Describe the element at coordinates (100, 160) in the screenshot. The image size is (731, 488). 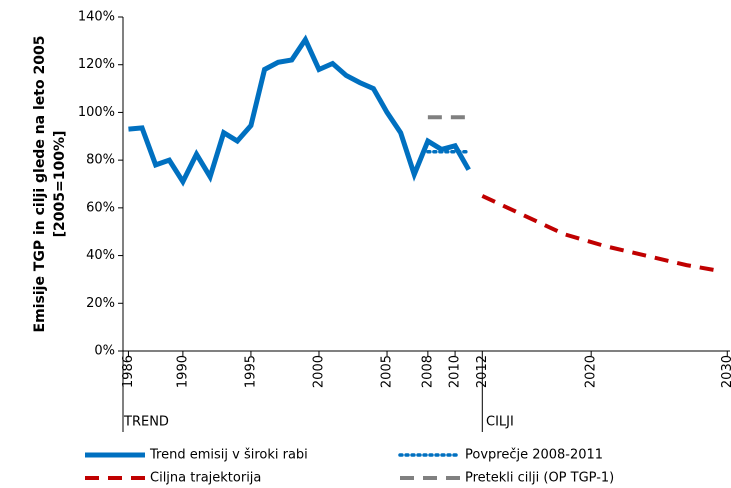
I see `y-tick-label: 80%` at that location.